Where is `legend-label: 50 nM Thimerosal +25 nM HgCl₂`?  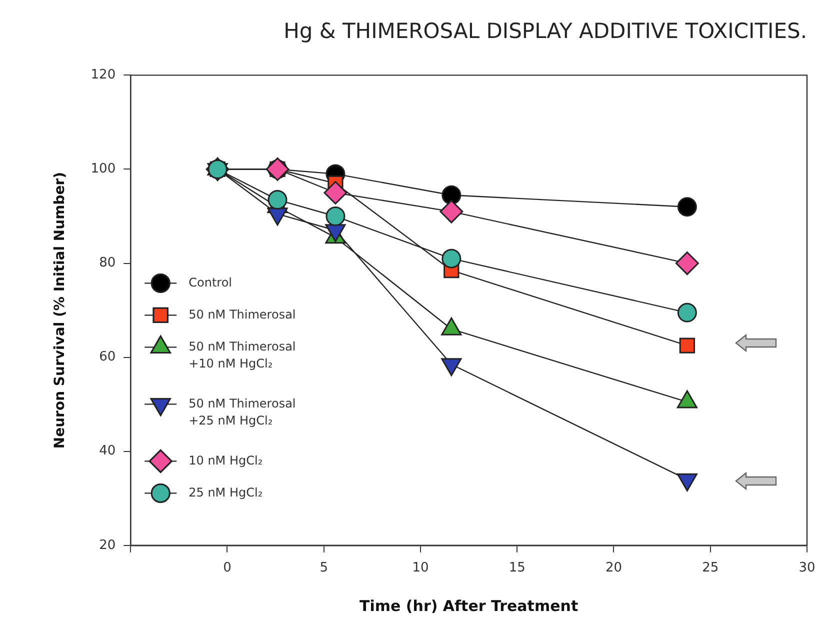 legend-label: 50 nM Thimerosal +25 nM HgCl₂ is located at coordinates (242, 412).